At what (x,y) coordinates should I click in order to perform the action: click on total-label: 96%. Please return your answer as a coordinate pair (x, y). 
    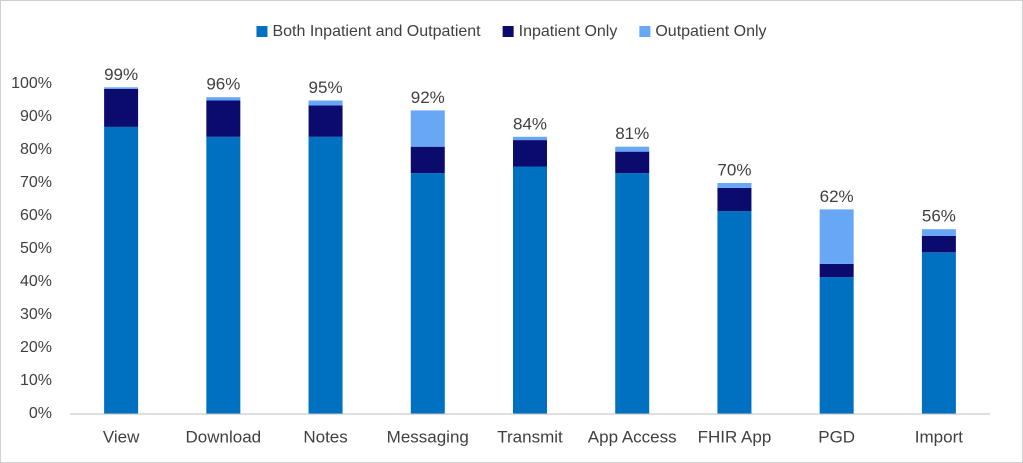
    Looking at the image, I should click on (223, 84).